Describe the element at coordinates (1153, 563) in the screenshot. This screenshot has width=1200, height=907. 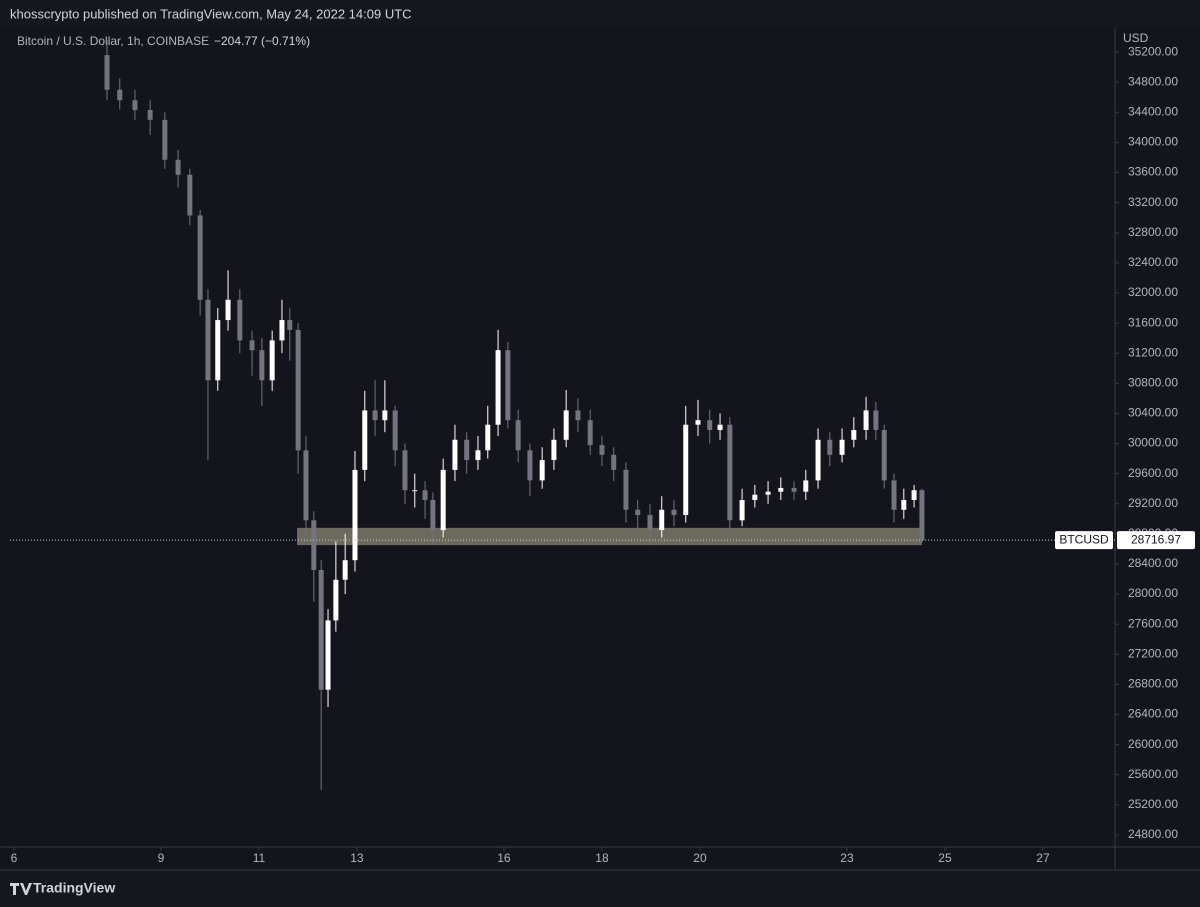
I see `y-tick-label: 28400.00` at that location.